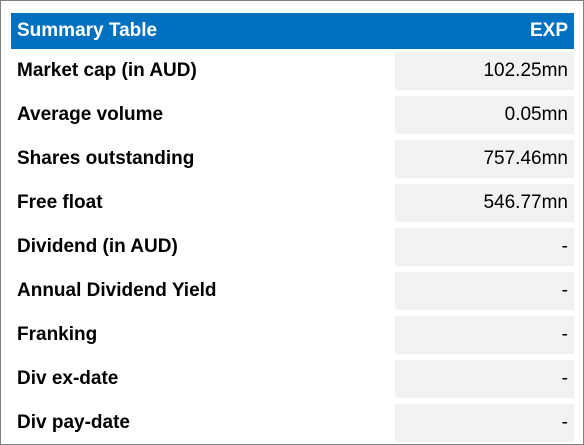  I want to click on row-label-franking: Franking, so click(57, 334).